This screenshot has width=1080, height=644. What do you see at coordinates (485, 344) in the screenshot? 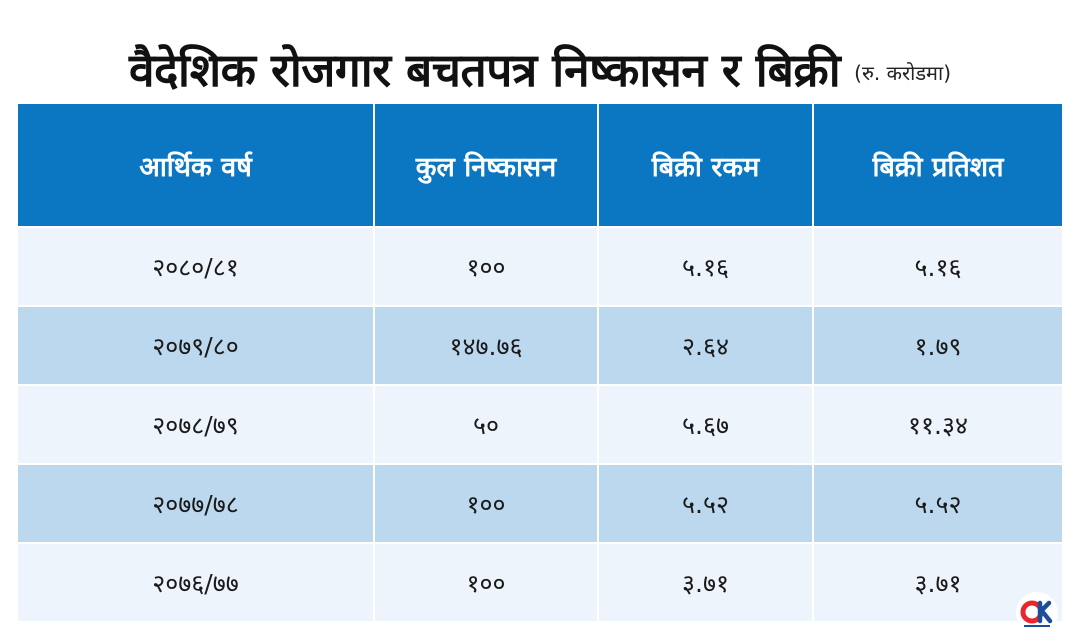
I see `cell-total-issued: १४७.७६` at bounding box center [485, 344].